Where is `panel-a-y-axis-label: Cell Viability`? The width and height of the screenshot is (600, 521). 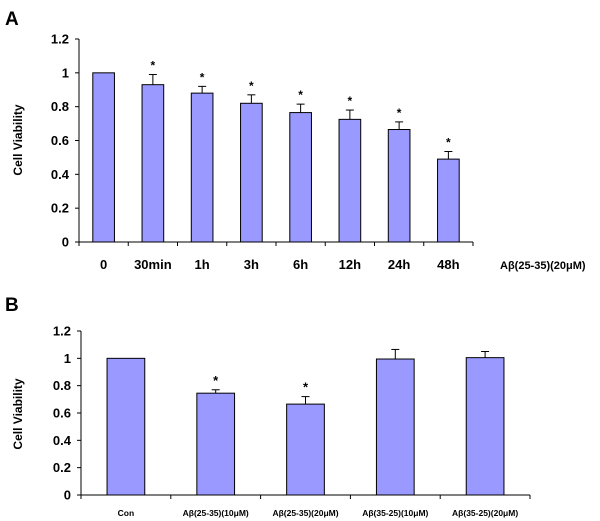
panel-a-y-axis-label: Cell Viability is located at coordinates (18, 139).